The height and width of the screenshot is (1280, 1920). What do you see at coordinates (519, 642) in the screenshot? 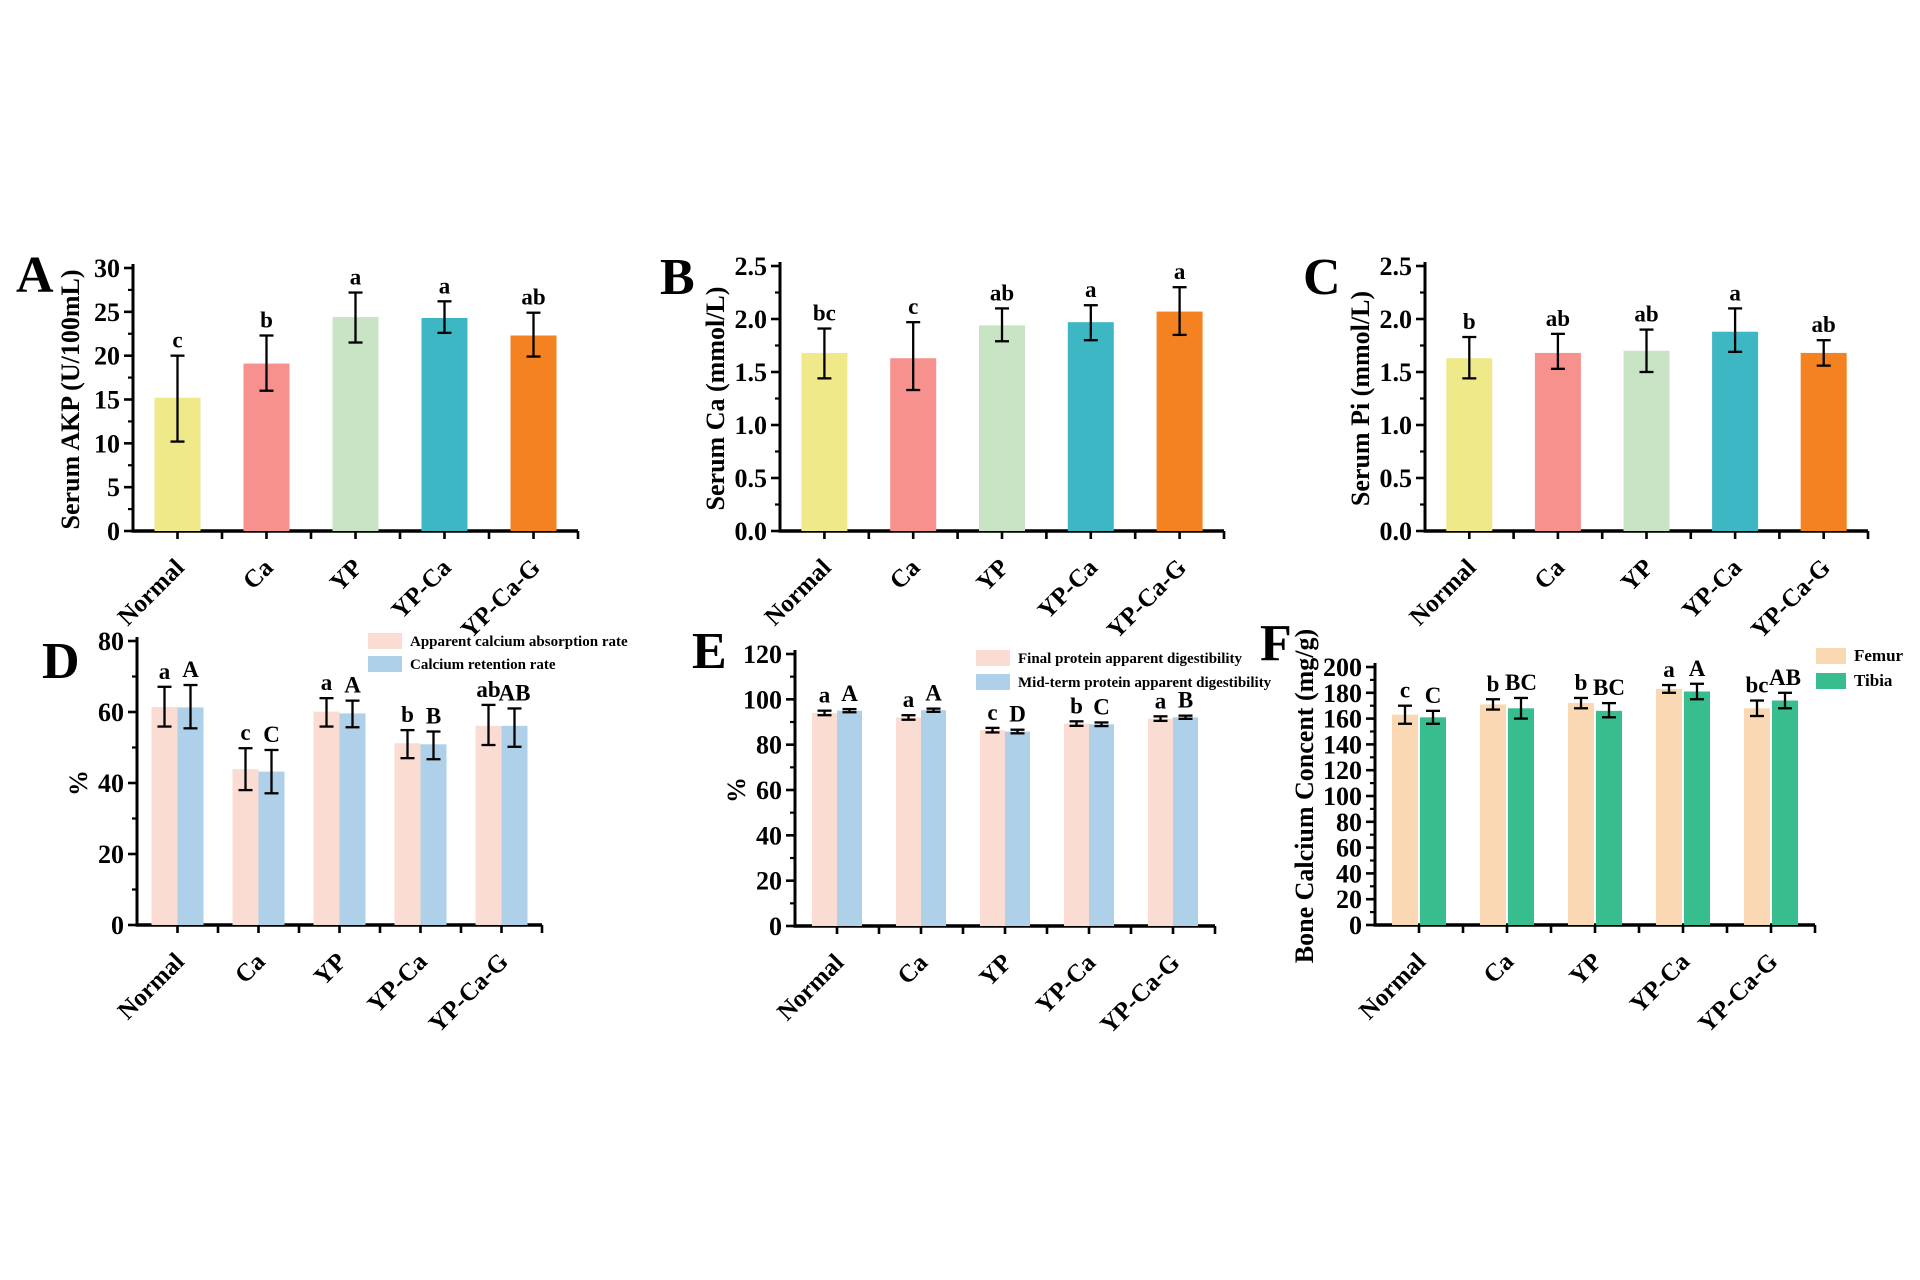
I see `legend-label: Apparent calcium absorption rate` at bounding box center [519, 642].